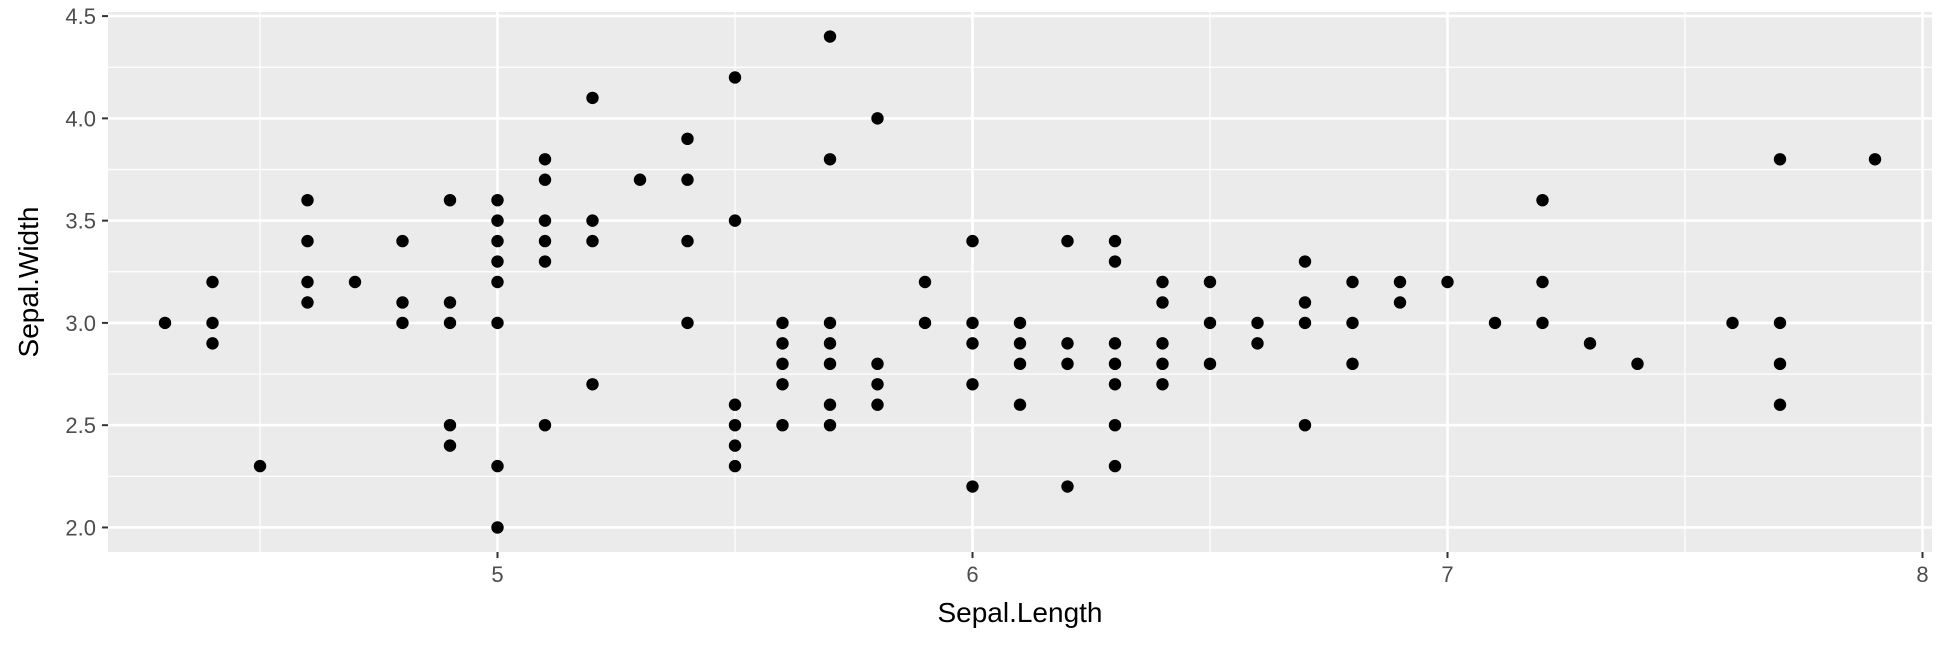 The height and width of the screenshot is (648, 1944). I want to click on y-tick-label: 4.0, so click(80, 118).